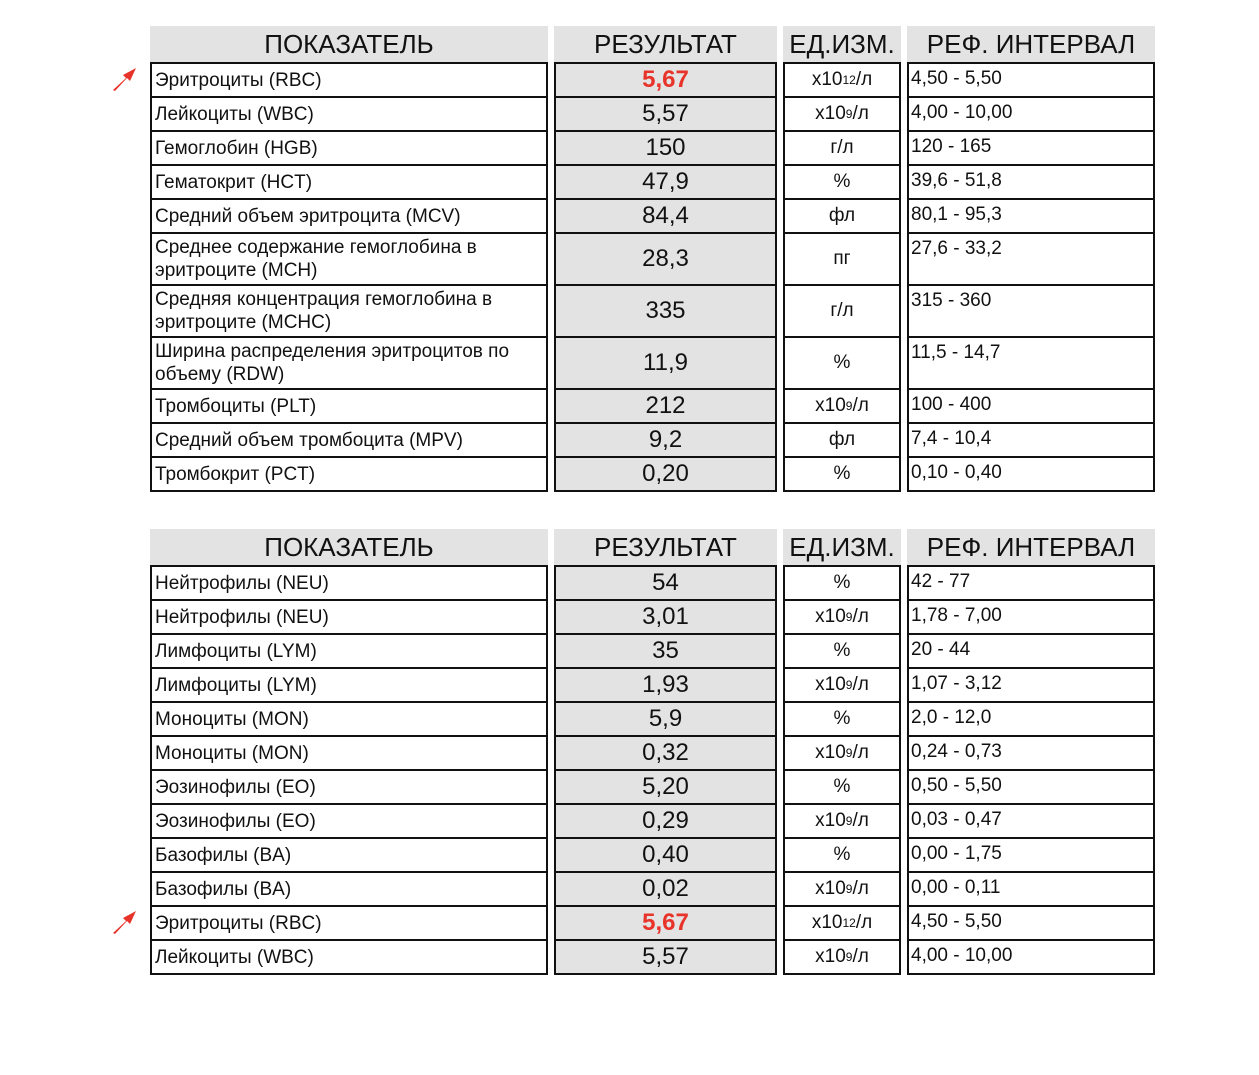  I want to click on table-row: Моноциты (MON) 5,9 % 2,0 - 12,0, so click(653, 719).